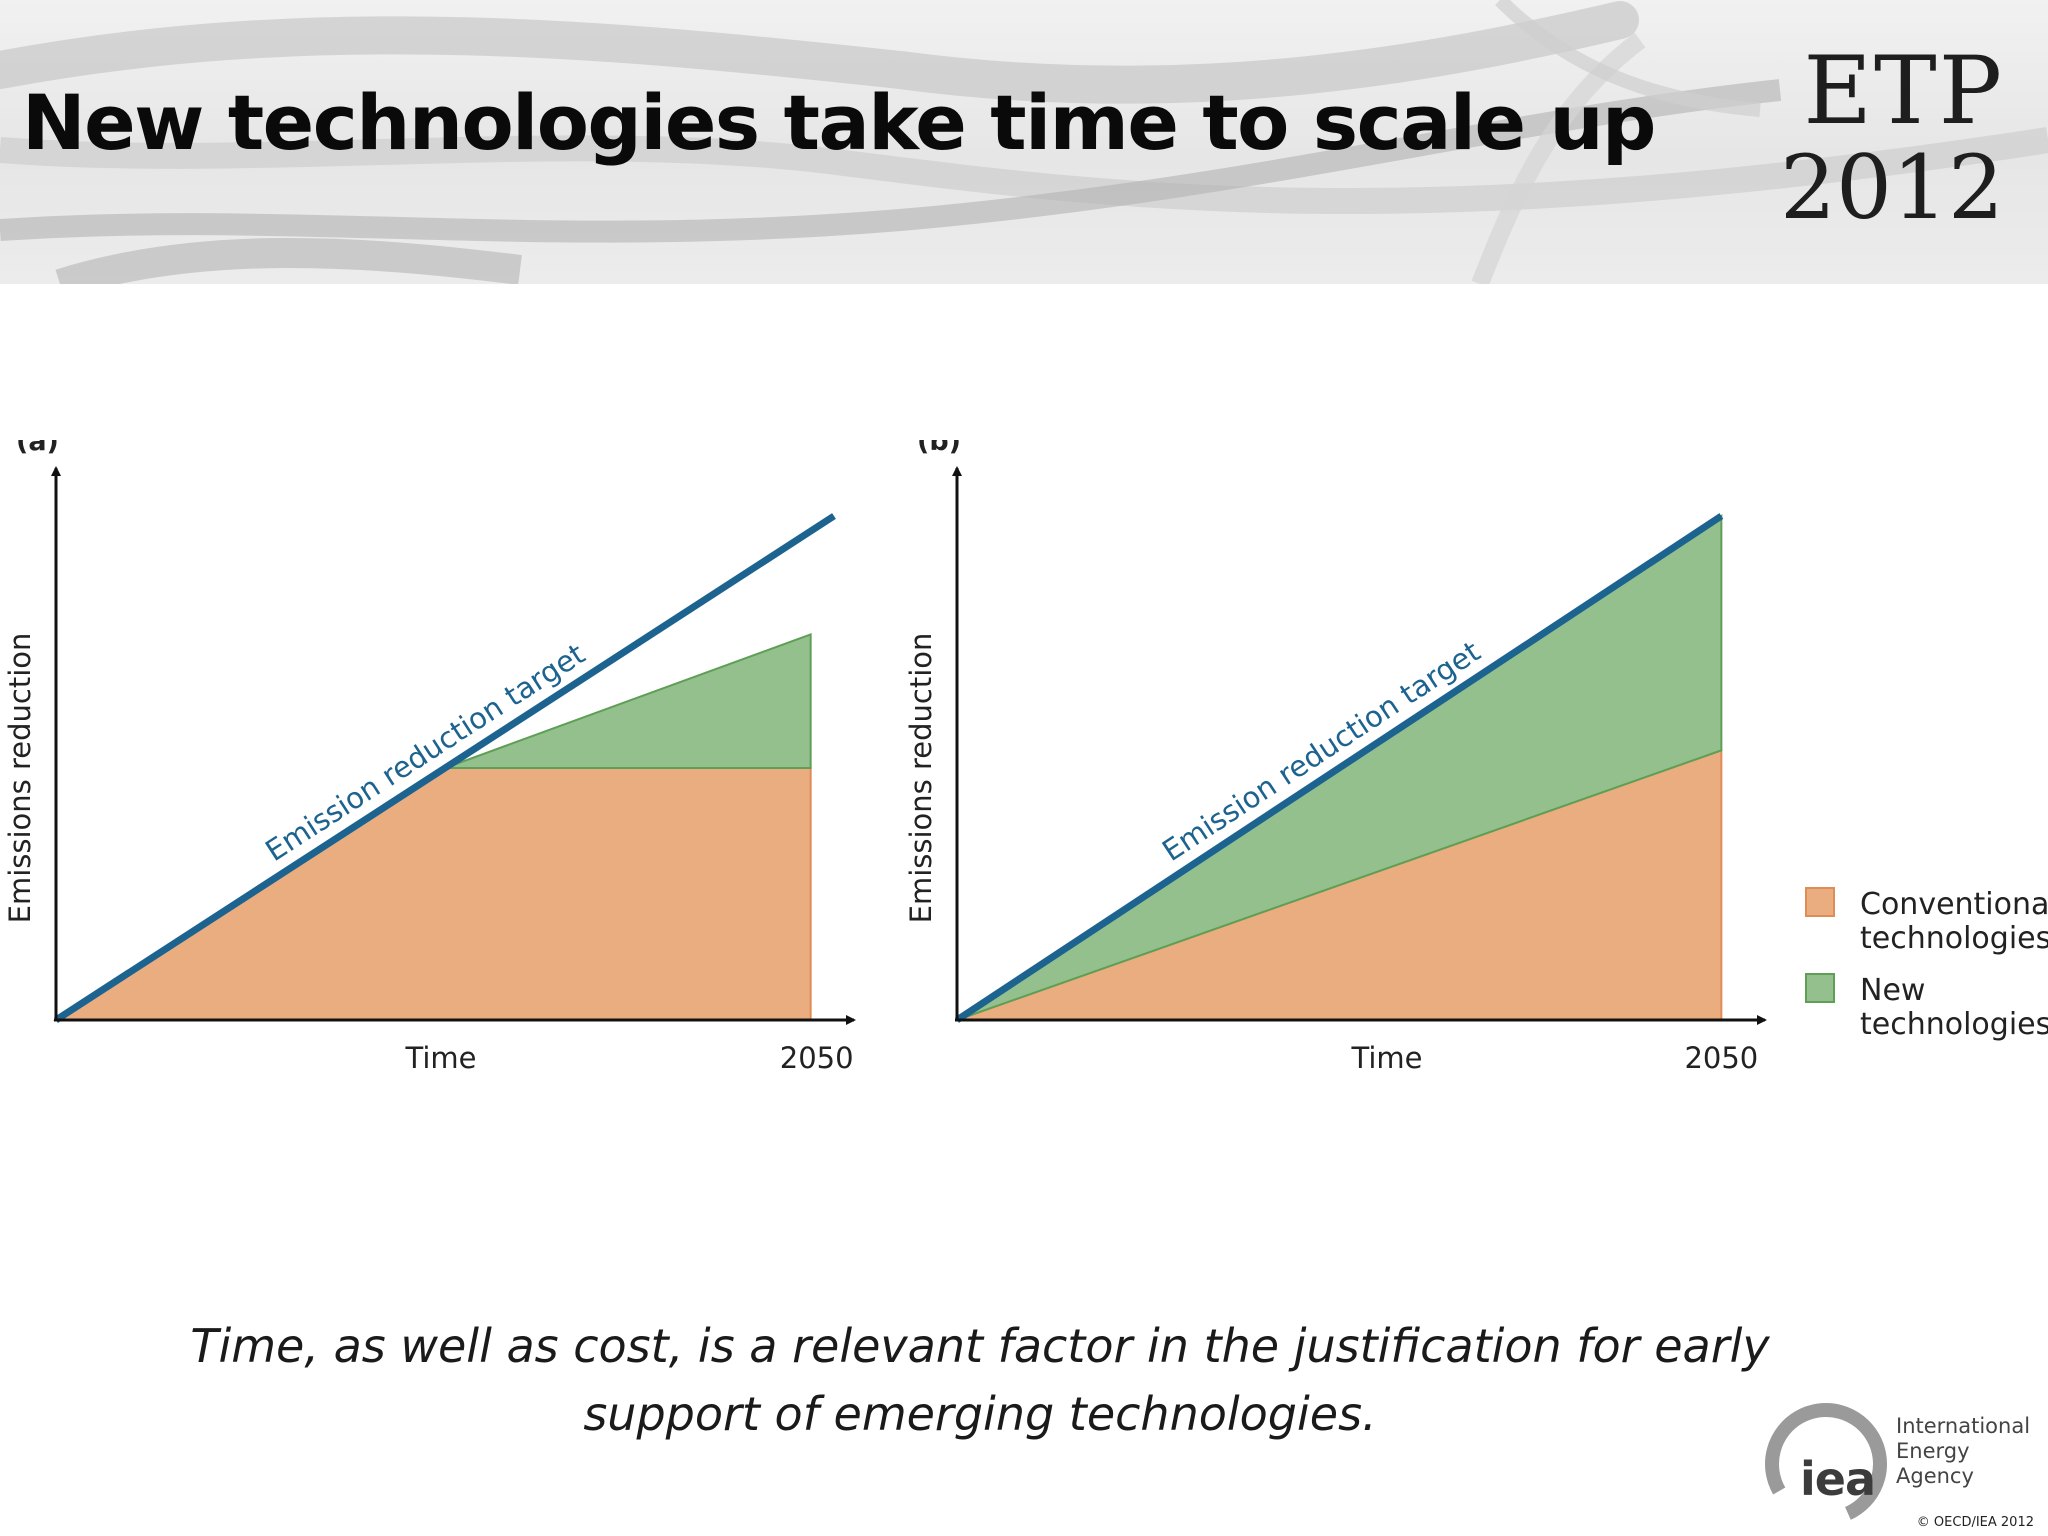 Image resolution: width=2048 pixels, height=1536 pixels. Describe the element at coordinates (628, 701) in the screenshot. I see `area-new-technologies` at that location.